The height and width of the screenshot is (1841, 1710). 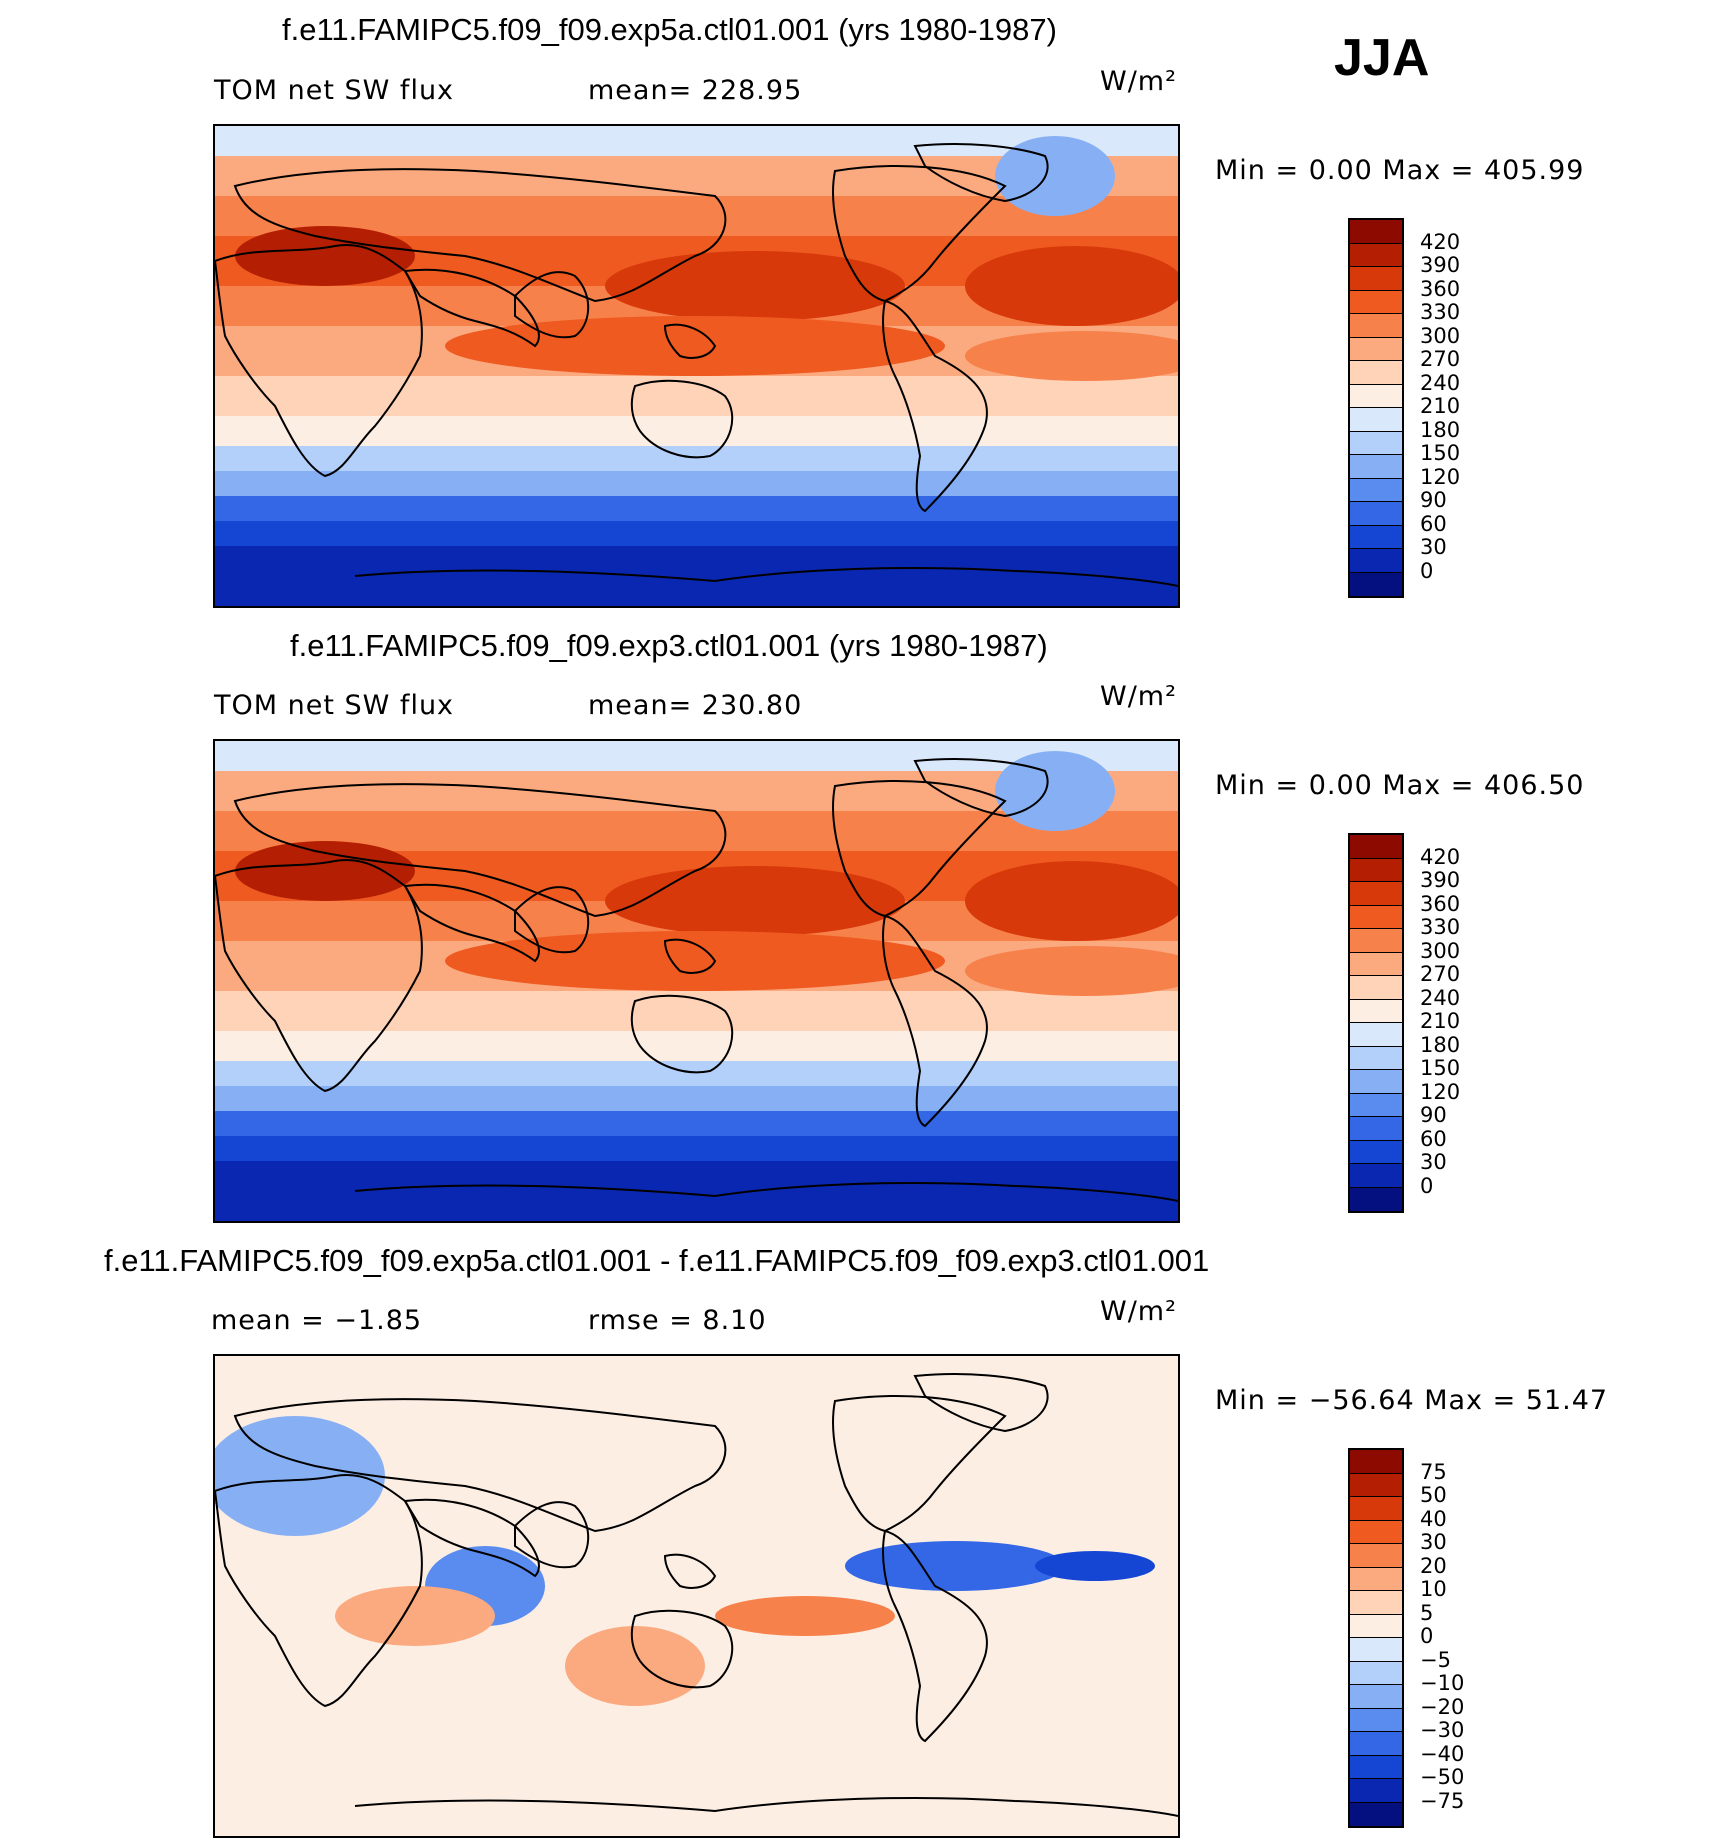 What do you see at coordinates (1440, 359) in the screenshot?
I see `colorbar-tick-label: 270` at bounding box center [1440, 359].